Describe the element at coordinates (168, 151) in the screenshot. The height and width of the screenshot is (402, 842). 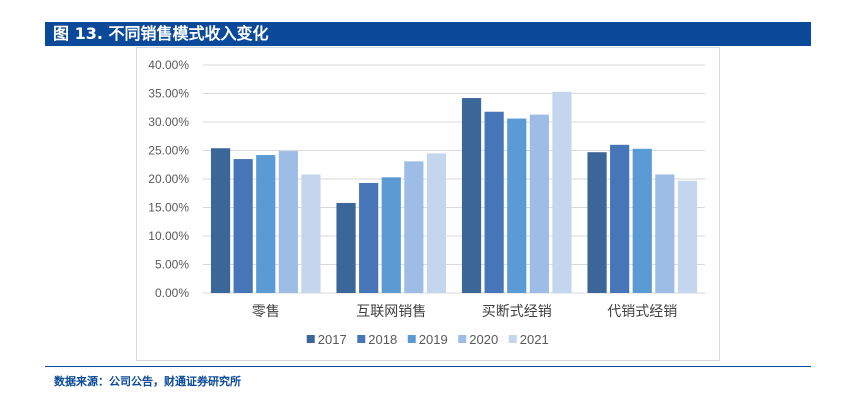
I see `y-tick-label: 25.00%` at that location.